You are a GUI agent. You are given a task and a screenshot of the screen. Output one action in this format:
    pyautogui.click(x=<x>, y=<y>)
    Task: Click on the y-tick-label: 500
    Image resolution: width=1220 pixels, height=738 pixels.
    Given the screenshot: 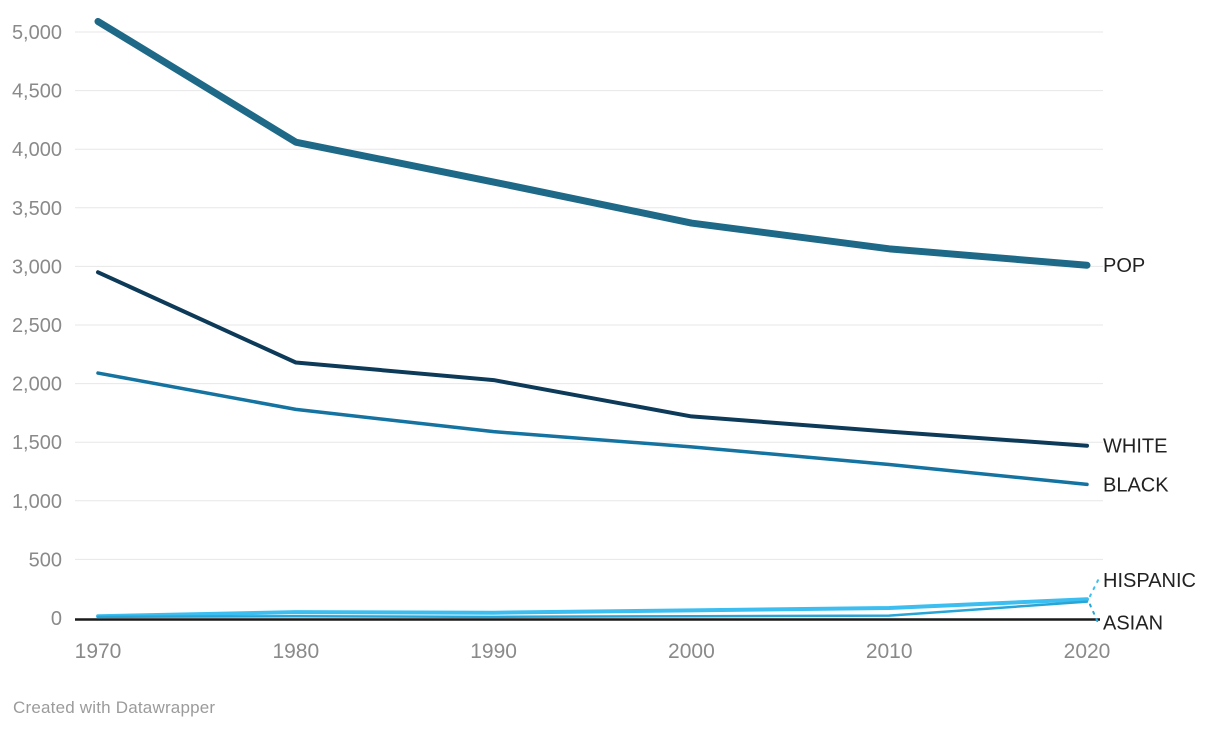 What is the action you would take?
    pyautogui.click(x=45, y=560)
    